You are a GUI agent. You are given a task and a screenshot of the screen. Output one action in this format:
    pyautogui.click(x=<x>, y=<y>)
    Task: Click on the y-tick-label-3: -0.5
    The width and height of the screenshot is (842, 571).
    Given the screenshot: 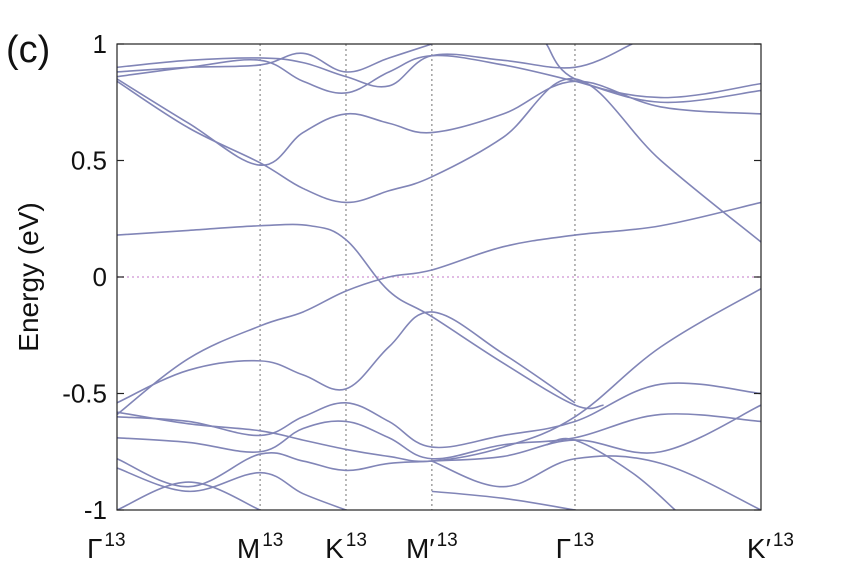 What is the action you would take?
    pyautogui.click(x=84, y=394)
    